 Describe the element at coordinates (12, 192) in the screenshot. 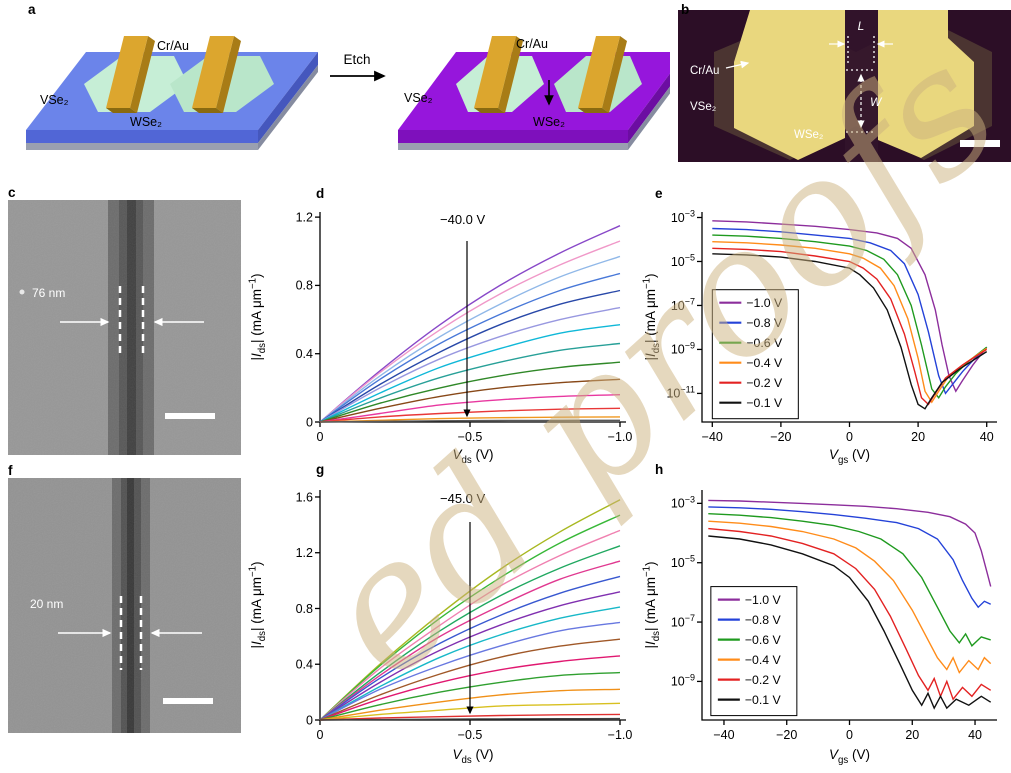

I see `panel-label-c: c` at that location.